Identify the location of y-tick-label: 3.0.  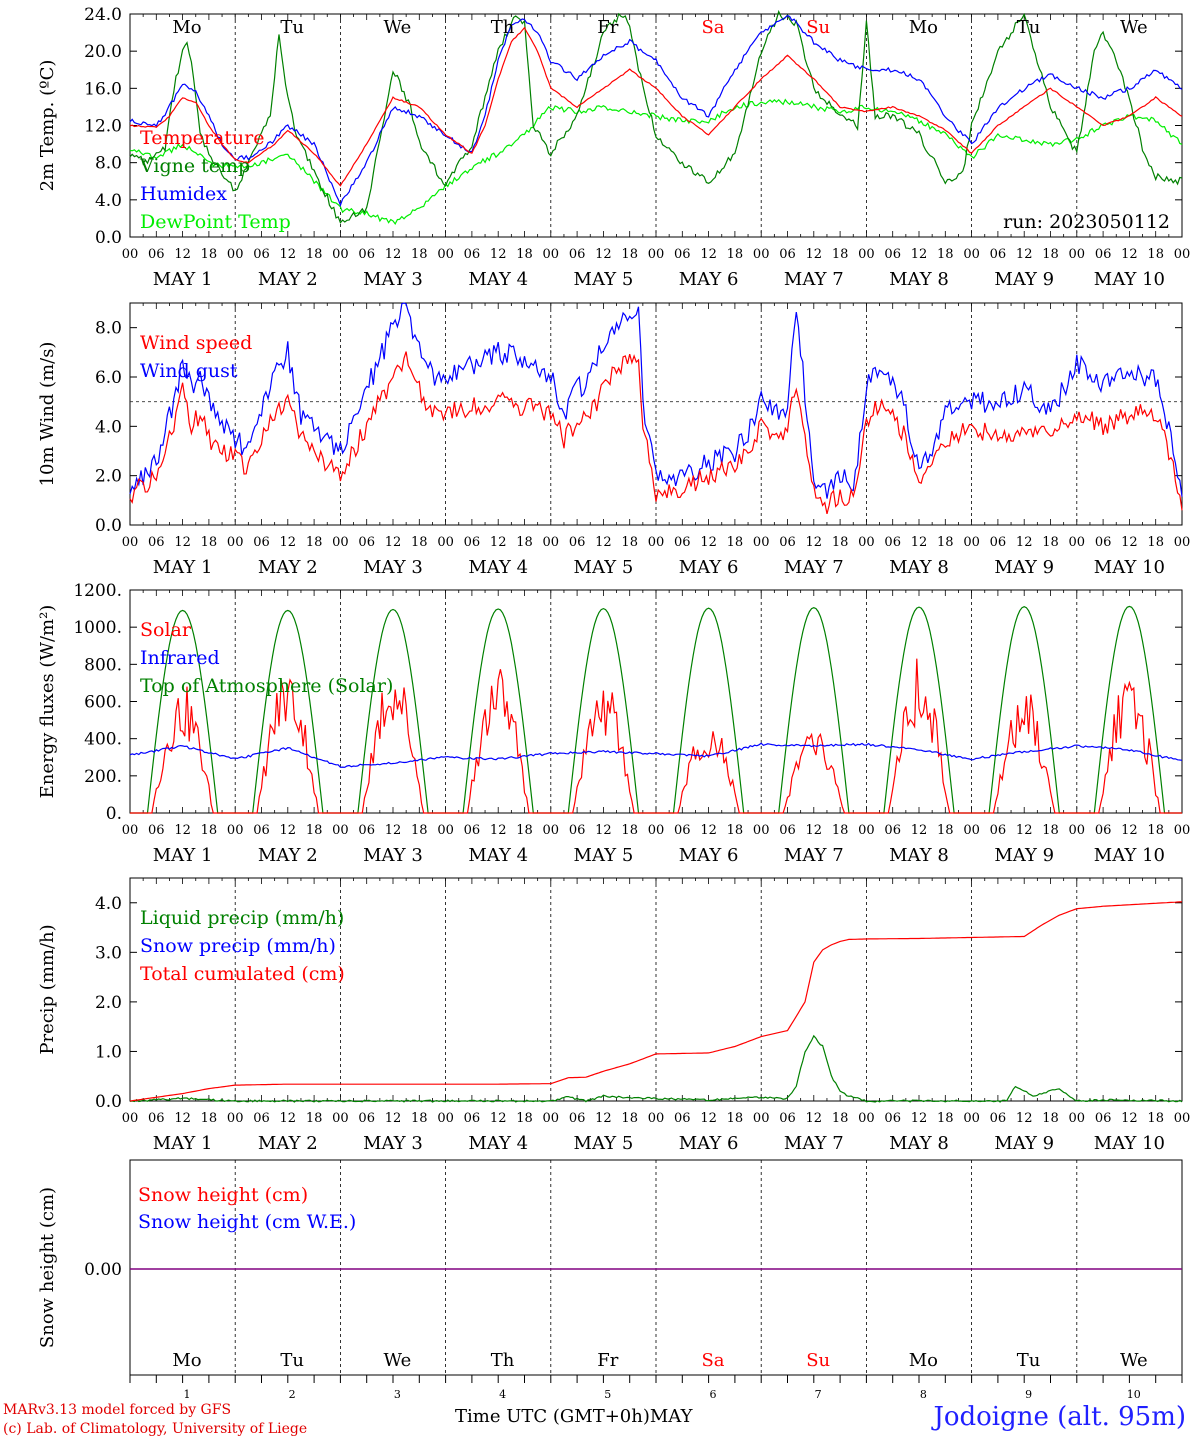
(108, 953).